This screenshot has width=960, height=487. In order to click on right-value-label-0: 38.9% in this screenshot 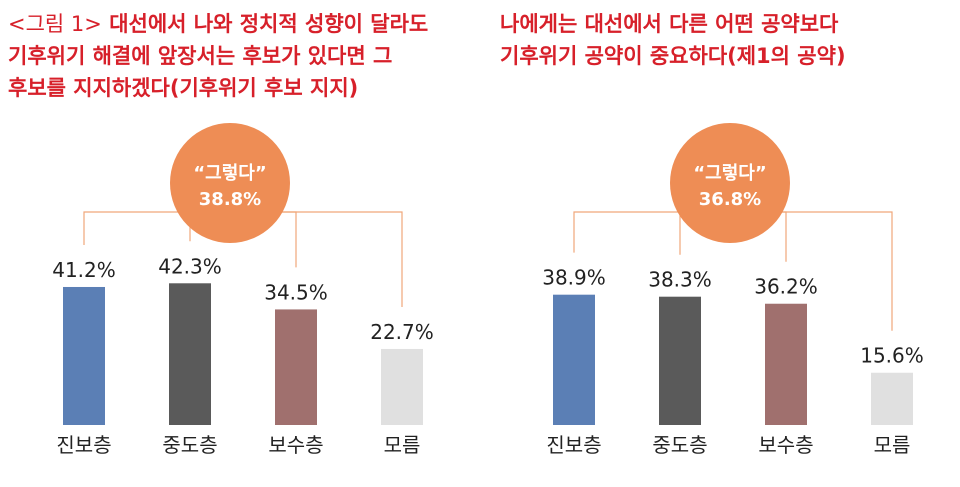, I will do `click(574, 278)`.